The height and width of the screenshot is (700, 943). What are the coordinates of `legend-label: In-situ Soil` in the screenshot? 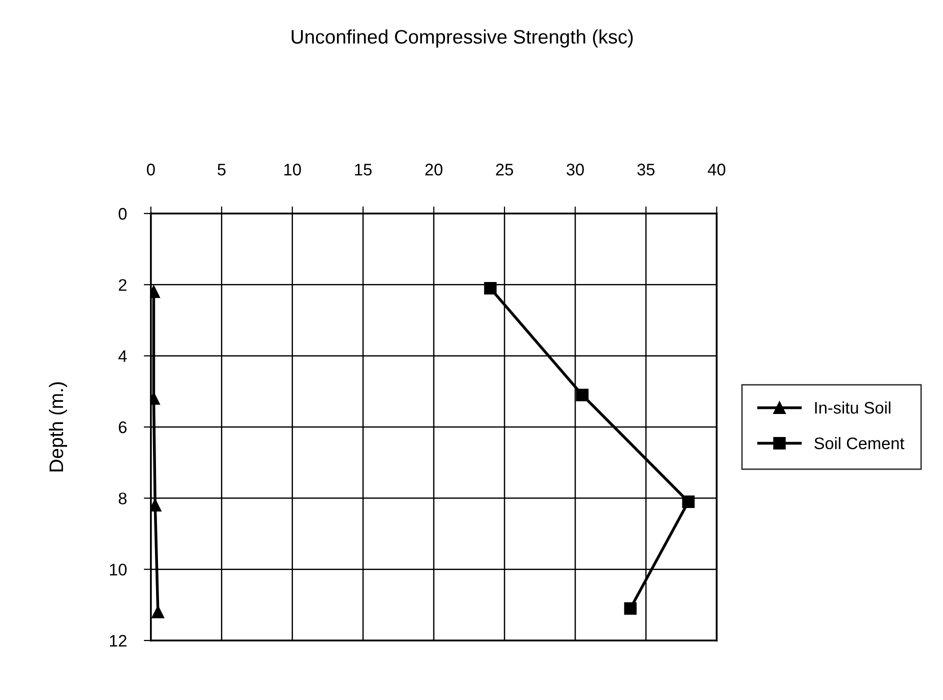 It's located at (852, 407).